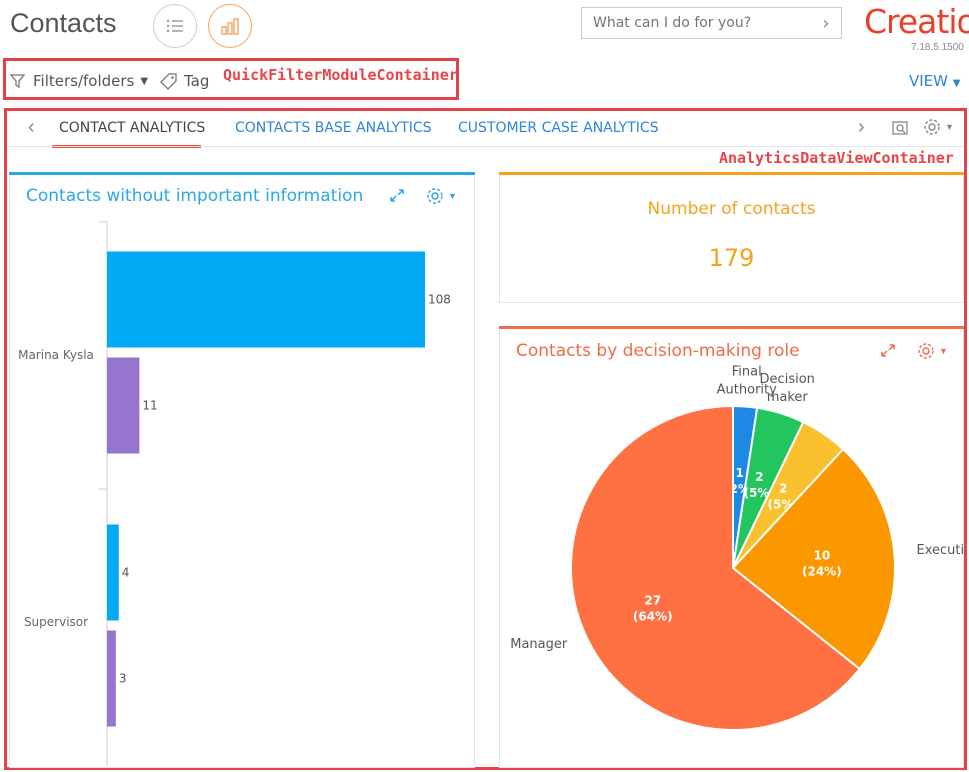 This screenshot has height=772, width=969. What do you see at coordinates (197, 81) in the screenshot?
I see `tag-label: Tag` at bounding box center [197, 81].